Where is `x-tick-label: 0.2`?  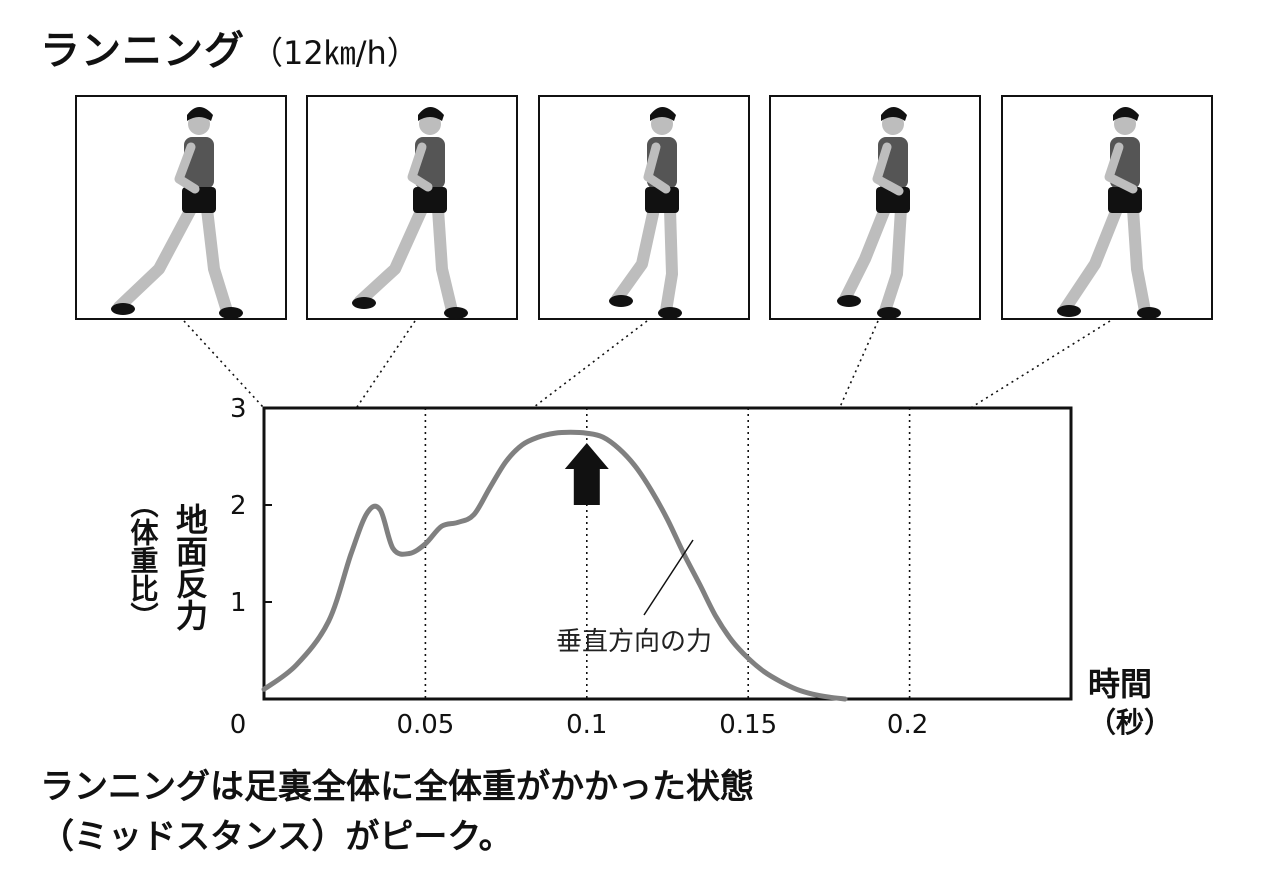 x-tick-label: 0.2 is located at coordinates (907, 725).